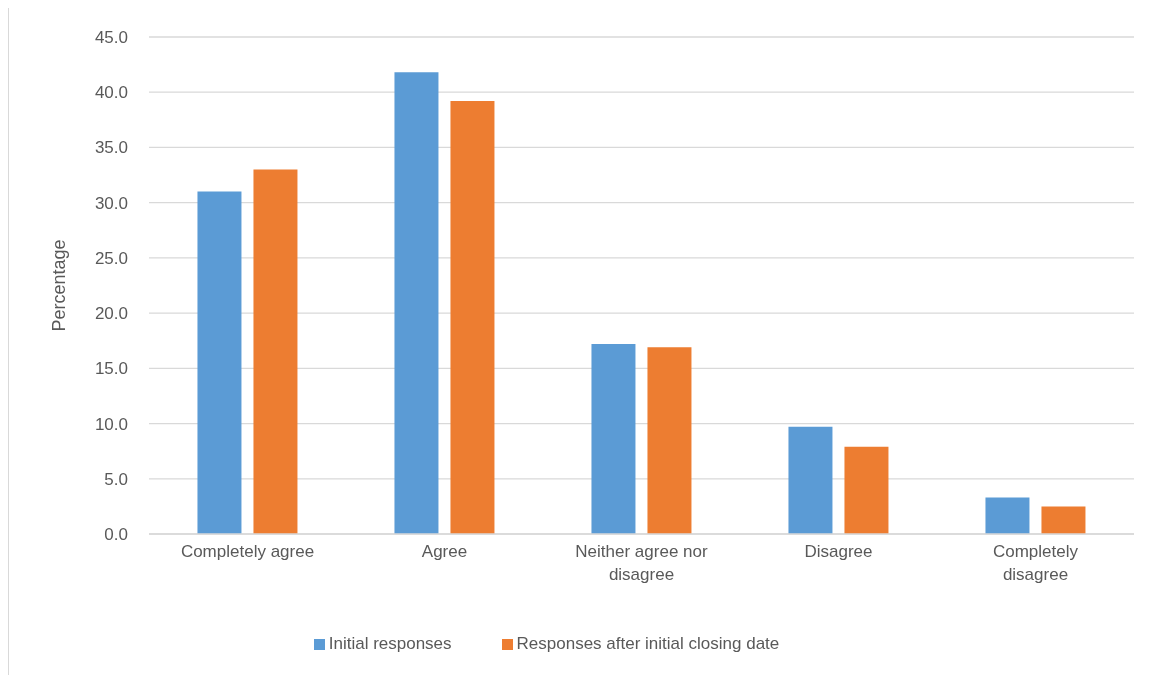 The height and width of the screenshot is (675, 1154). What do you see at coordinates (838, 552) in the screenshot?
I see `x-tick-label: Disagree` at bounding box center [838, 552].